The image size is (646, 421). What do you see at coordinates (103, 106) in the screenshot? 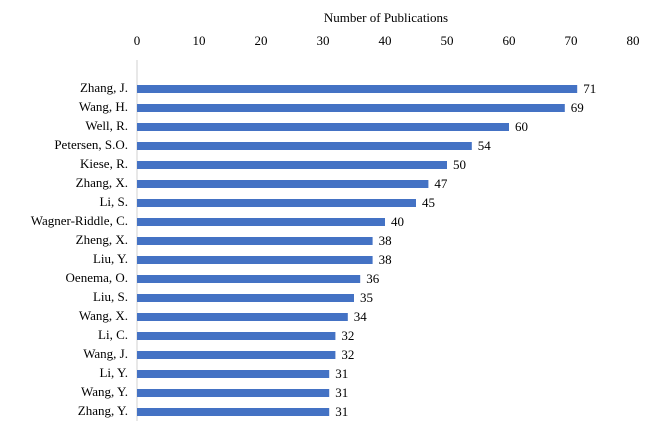
I see `y-tick-label: Wang, H.` at bounding box center [103, 106].